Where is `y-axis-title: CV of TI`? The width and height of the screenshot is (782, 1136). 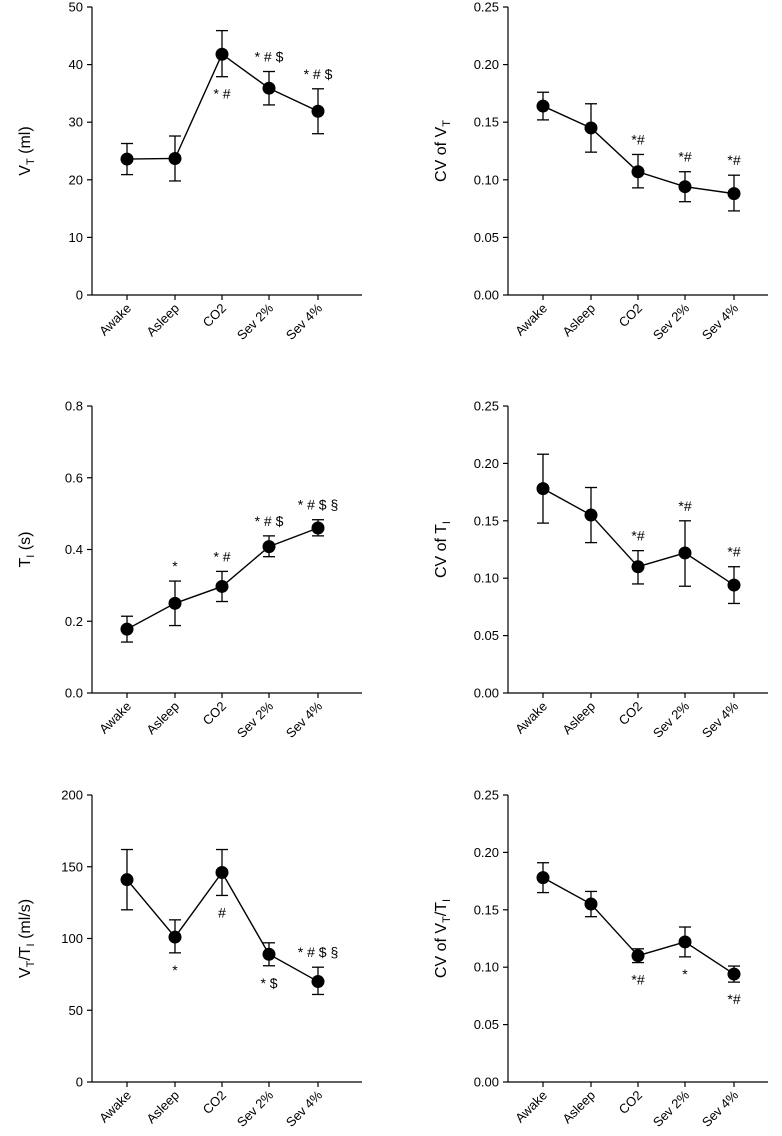 y-axis-title: CV of TI is located at coordinates (443, 549).